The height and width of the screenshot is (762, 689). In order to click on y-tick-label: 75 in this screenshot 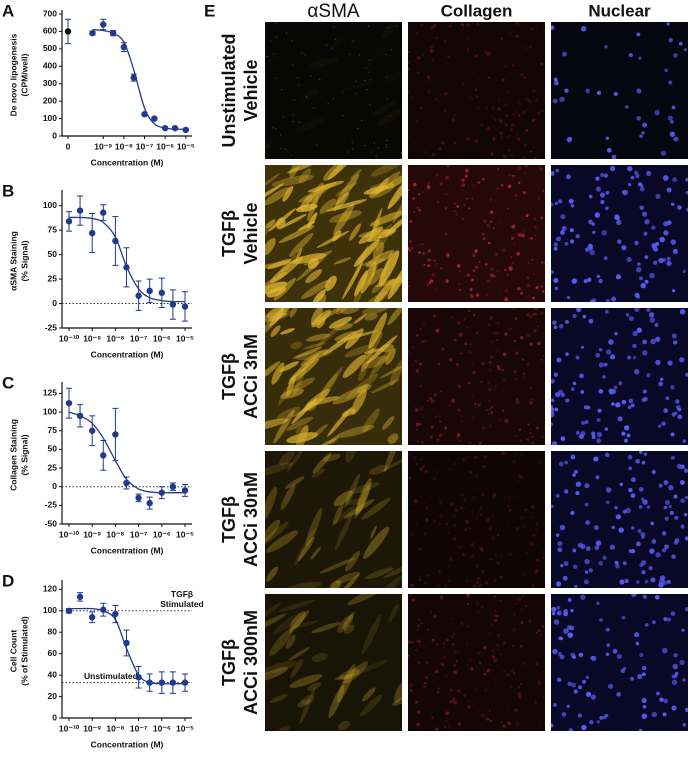, I will do `click(53, 430)`.